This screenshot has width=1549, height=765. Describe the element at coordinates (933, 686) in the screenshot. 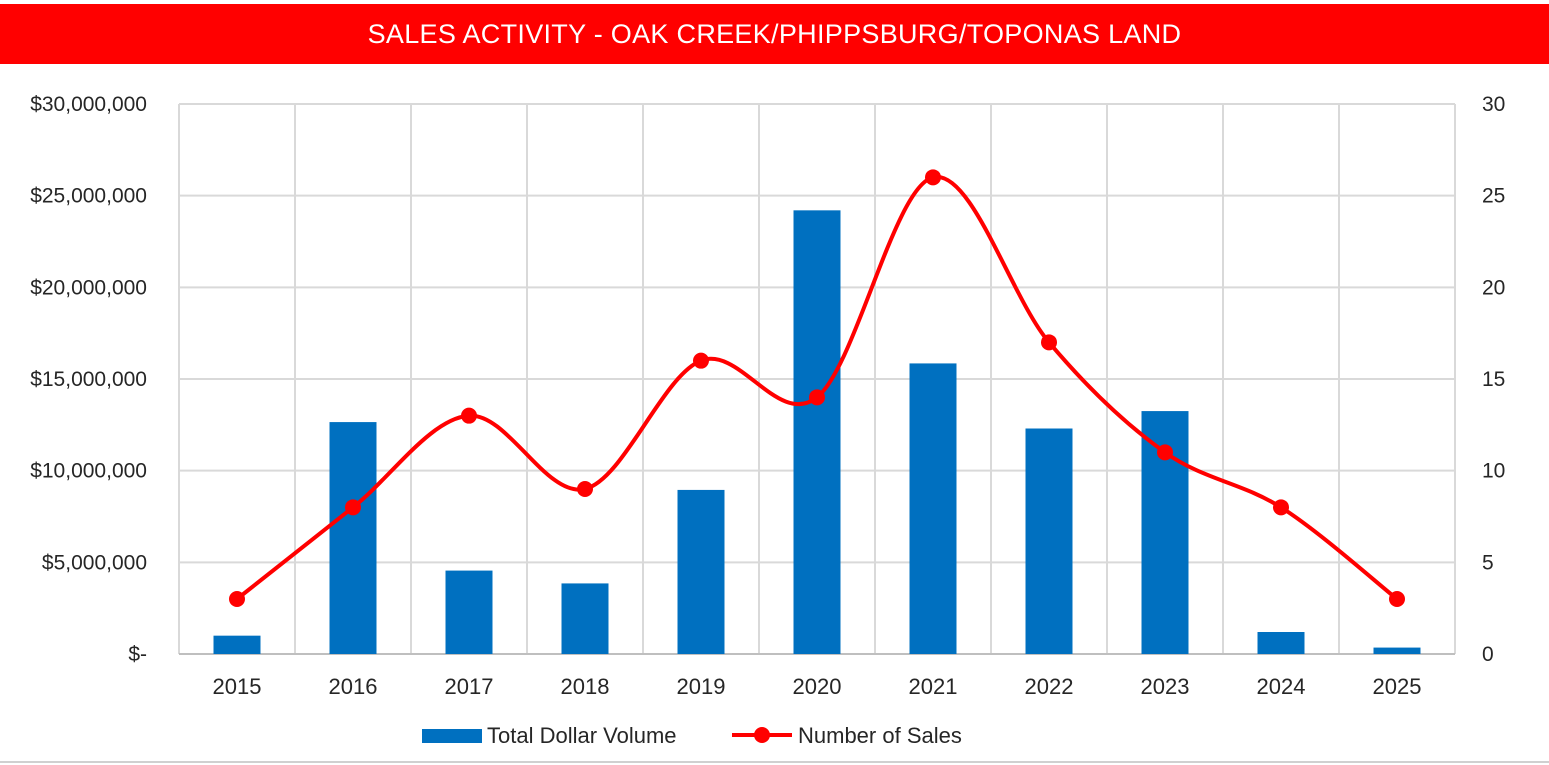

I see `x-tick-label: 2021` at that location.